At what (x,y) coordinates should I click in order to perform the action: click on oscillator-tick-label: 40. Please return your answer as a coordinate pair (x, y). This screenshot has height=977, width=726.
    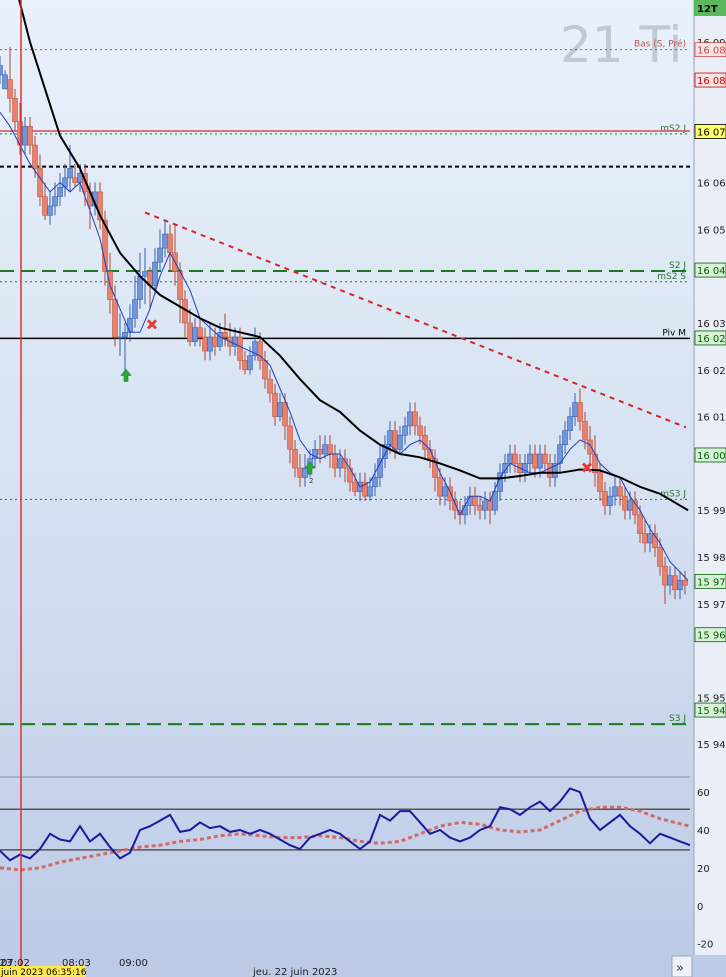
    Looking at the image, I should click on (703, 831).